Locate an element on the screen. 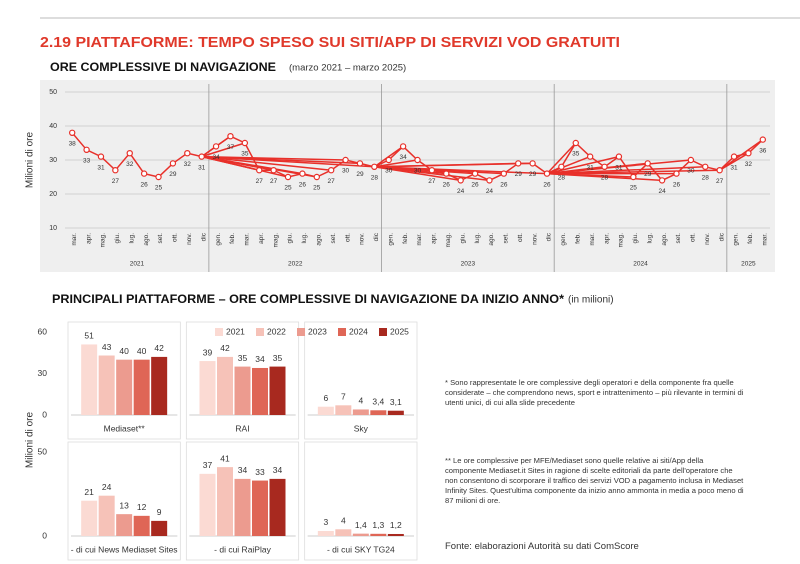 The height and width of the screenshot is (564, 800). data-label: 43 is located at coordinates (107, 347).